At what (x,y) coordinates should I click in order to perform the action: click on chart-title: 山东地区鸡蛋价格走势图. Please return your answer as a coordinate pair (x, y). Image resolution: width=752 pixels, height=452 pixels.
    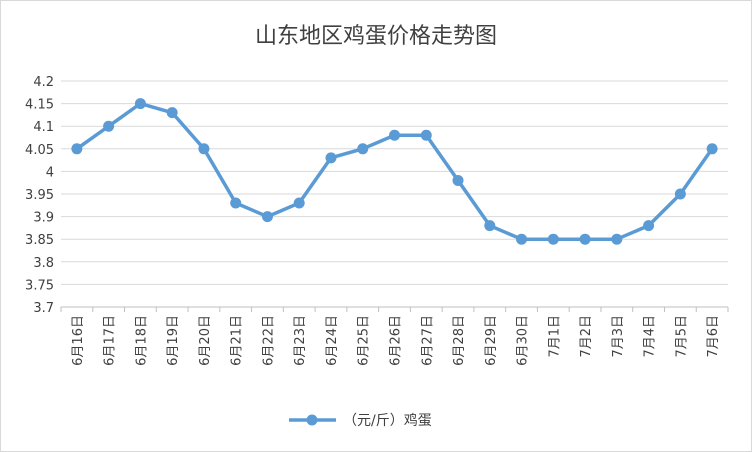
    Looking at the image, I should click on (376, 36).